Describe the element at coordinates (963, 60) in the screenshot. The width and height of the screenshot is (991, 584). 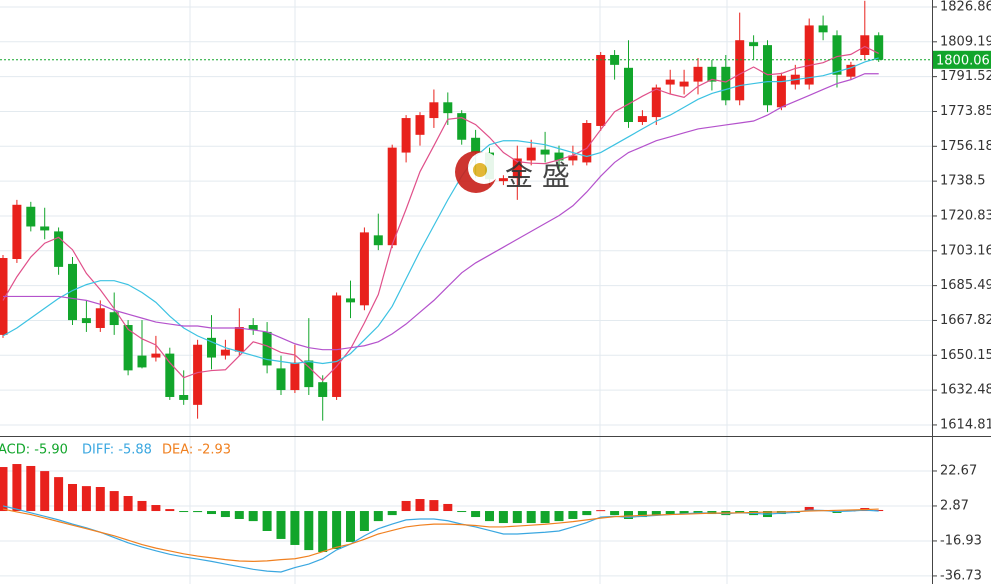
I see `last-price-label: 1800.06` at that location.